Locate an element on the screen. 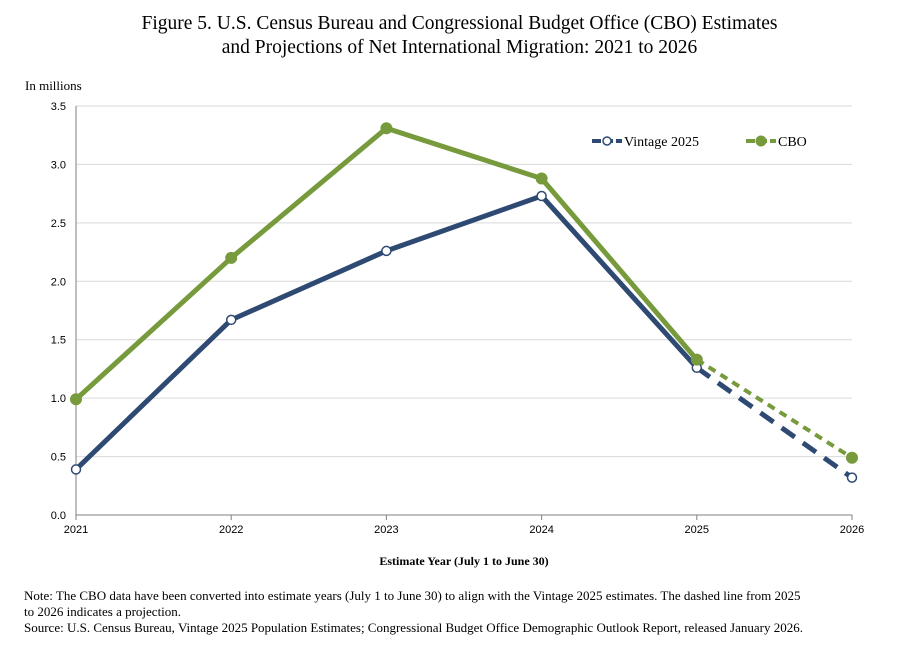 This screenshot has width=919, height=658. x-tick-label: 2021 is located at coordinates (76, 530).